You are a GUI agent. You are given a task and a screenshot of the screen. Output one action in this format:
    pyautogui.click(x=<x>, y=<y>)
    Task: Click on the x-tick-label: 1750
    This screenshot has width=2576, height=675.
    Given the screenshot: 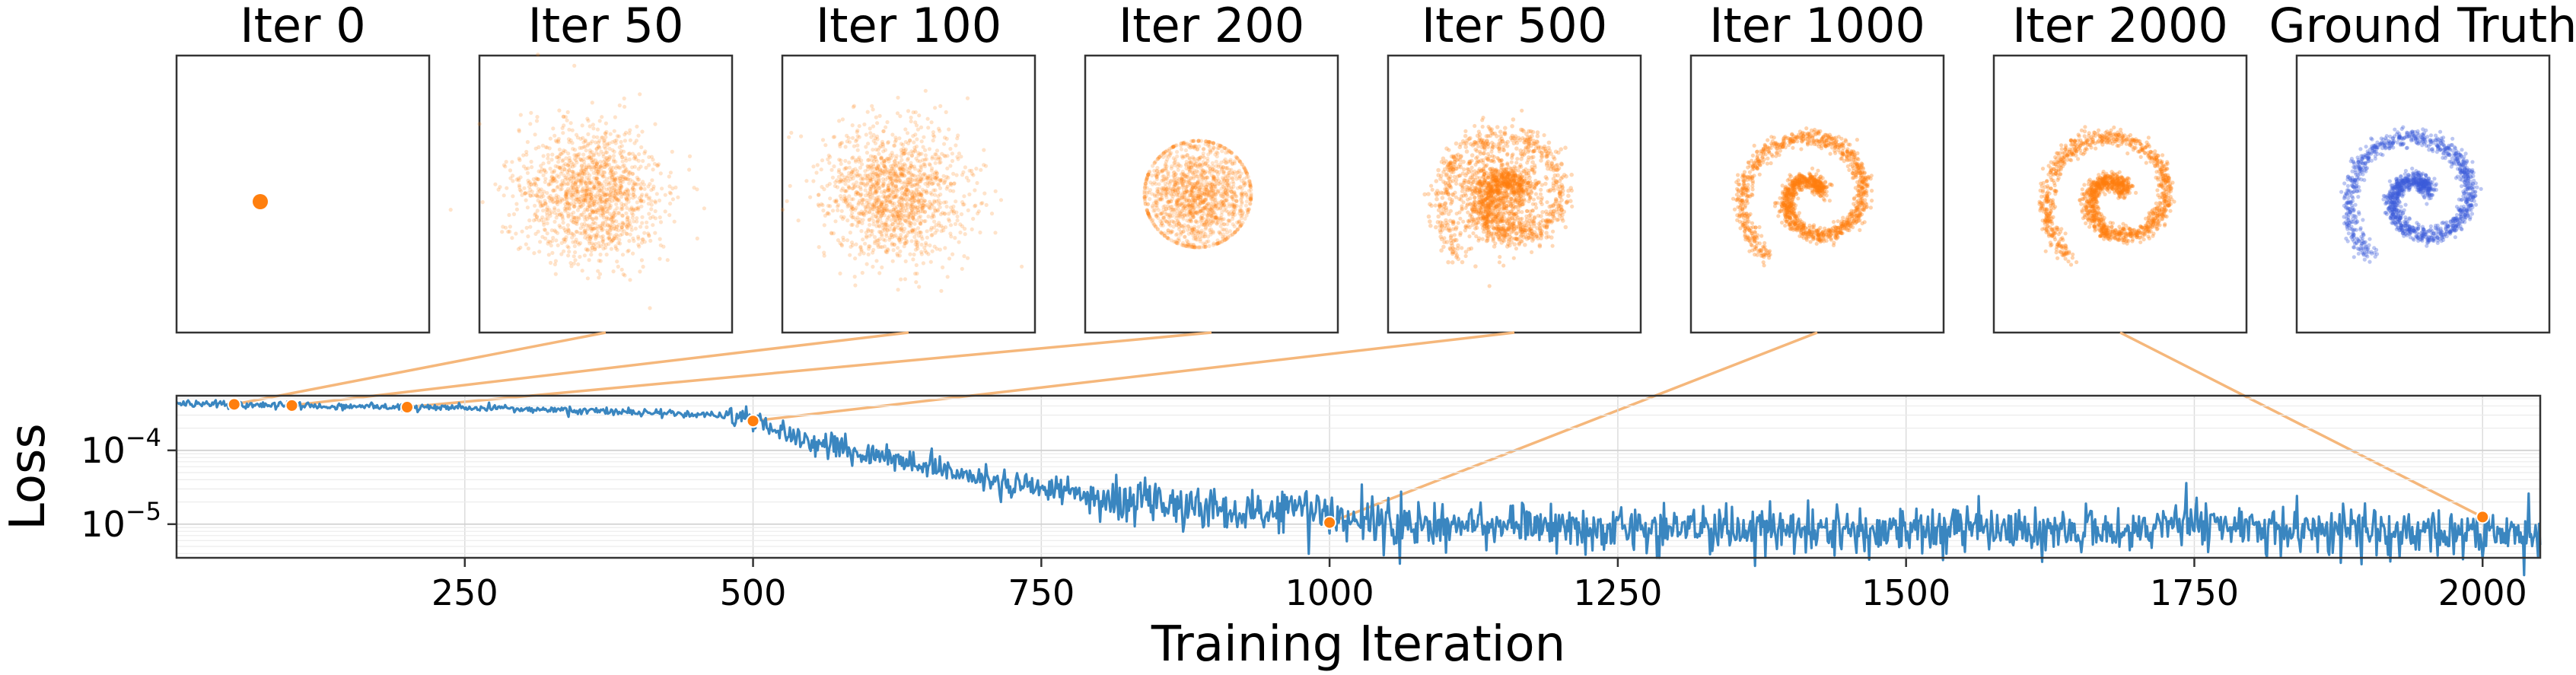 What is the action you would take?
    pyautogui.click(x=2194, y=593)
    